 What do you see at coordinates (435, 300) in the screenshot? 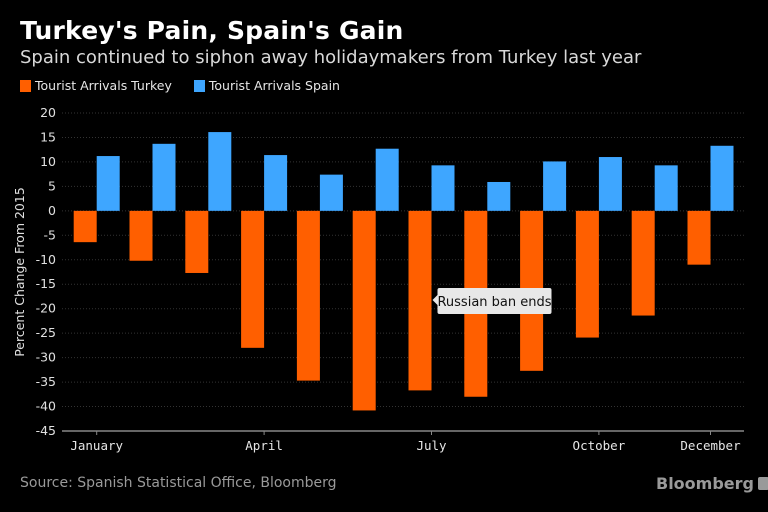
I see `annotation-pointer` at bounding box center [435, 300].